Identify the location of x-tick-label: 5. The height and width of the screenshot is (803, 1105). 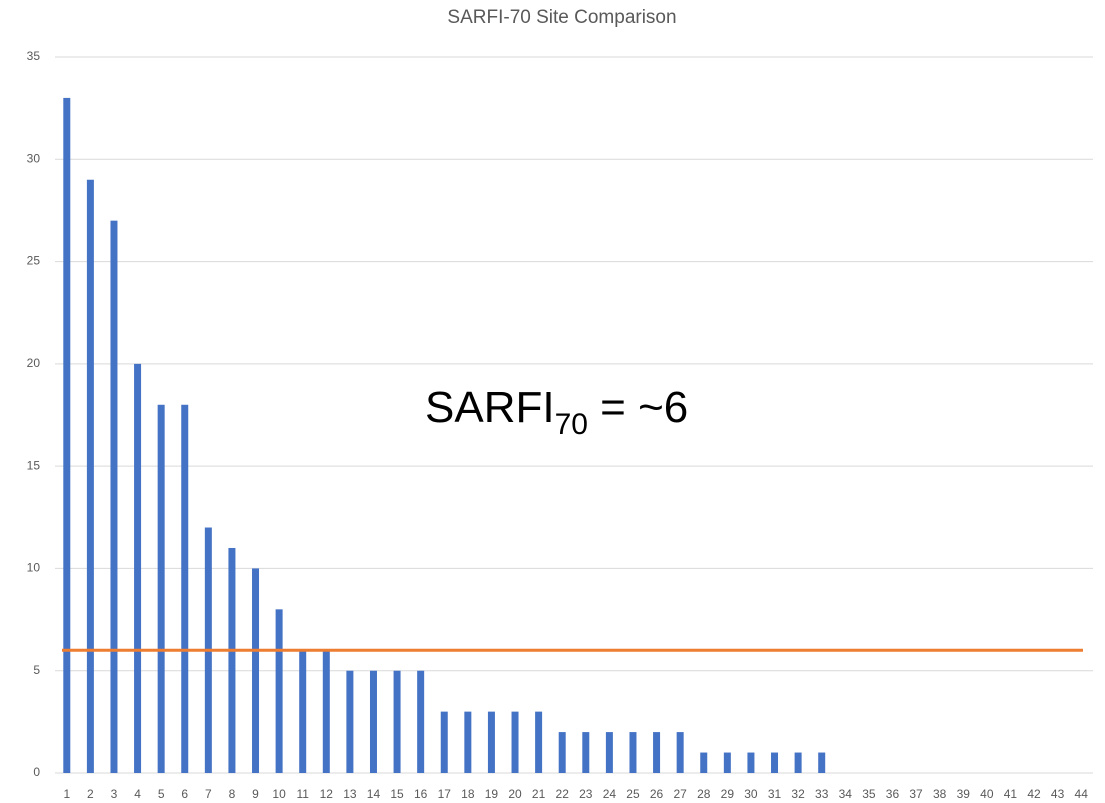
(161, 794).